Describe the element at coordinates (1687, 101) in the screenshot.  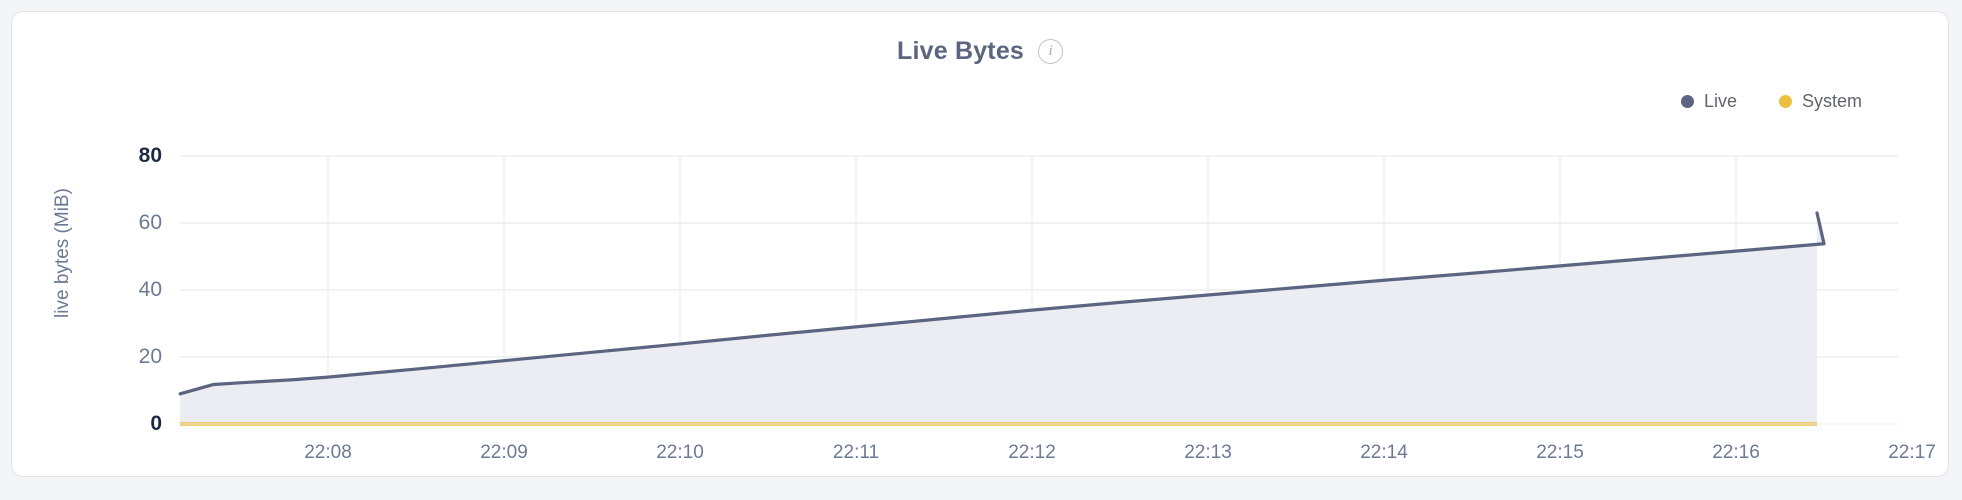
I see `legend-dot-live` at that location.